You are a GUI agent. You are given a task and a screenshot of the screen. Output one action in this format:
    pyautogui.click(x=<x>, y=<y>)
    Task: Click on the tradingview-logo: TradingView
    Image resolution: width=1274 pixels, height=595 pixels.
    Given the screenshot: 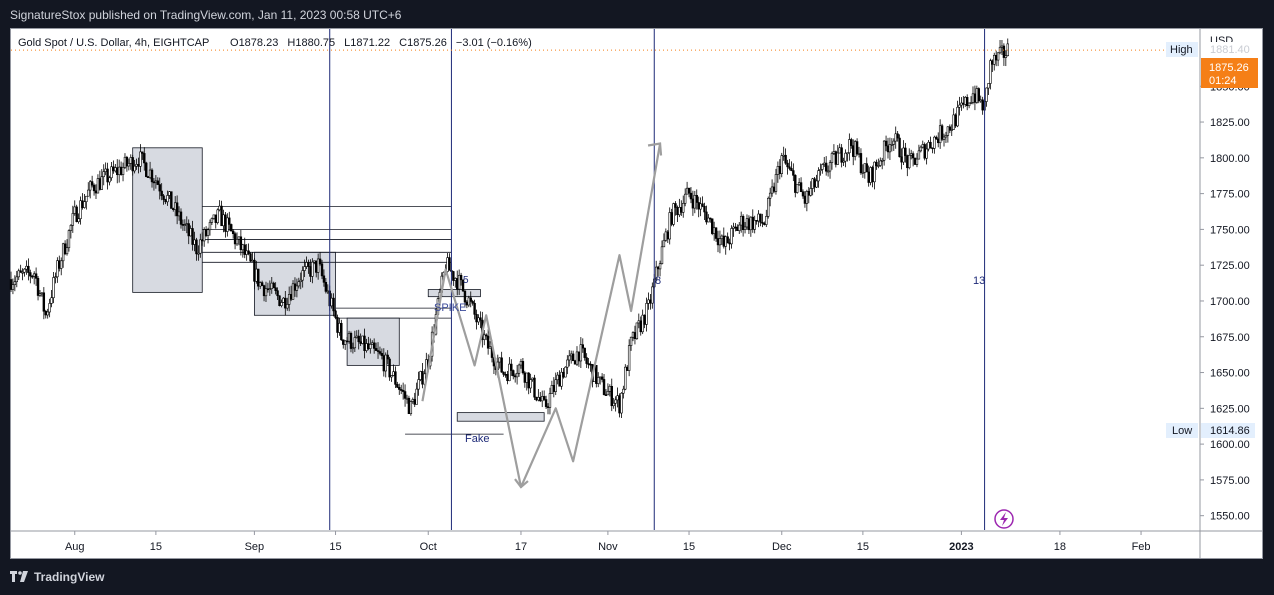 What is the action you would take?
    pyautogui.click(x=57, y=577)
    